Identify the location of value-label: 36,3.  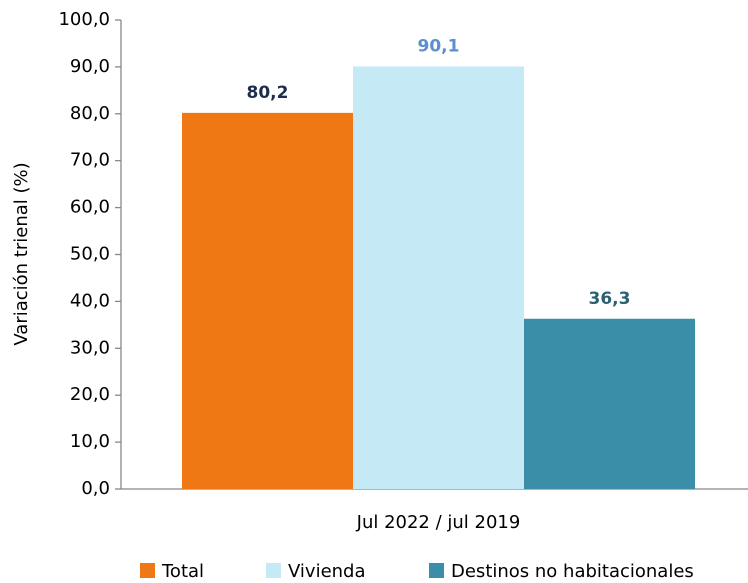
(610, 299).